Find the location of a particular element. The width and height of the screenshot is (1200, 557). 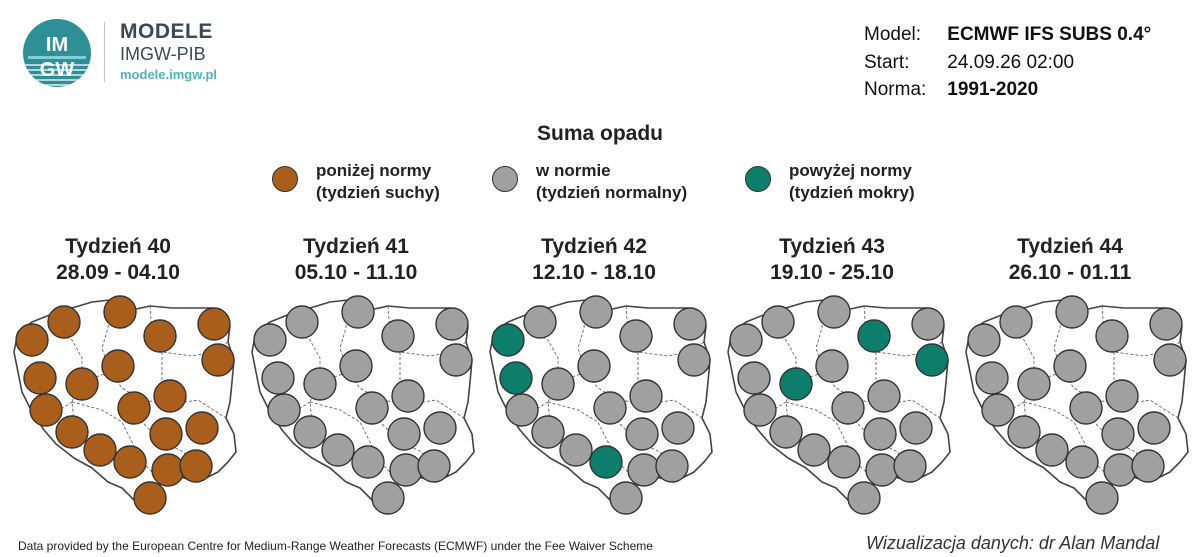

week-40-map is located at coordinates (125, 405).